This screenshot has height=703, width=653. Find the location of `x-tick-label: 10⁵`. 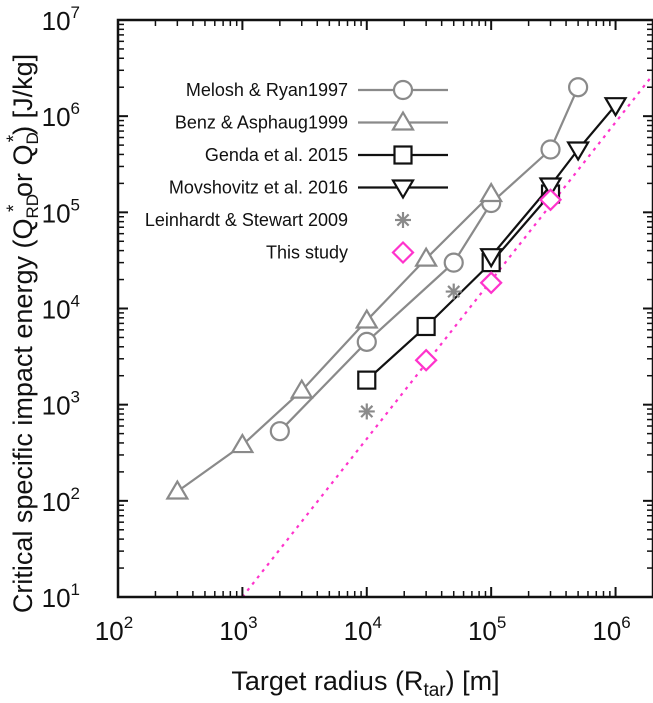

x-tick-label: 10⁵ is located at coordinates (487, 629).